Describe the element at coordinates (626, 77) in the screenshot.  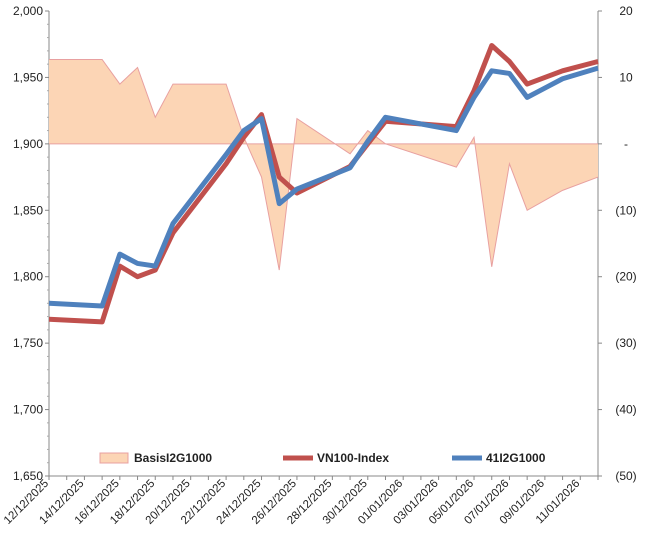
I see `right-tick-label: 10` at that location.